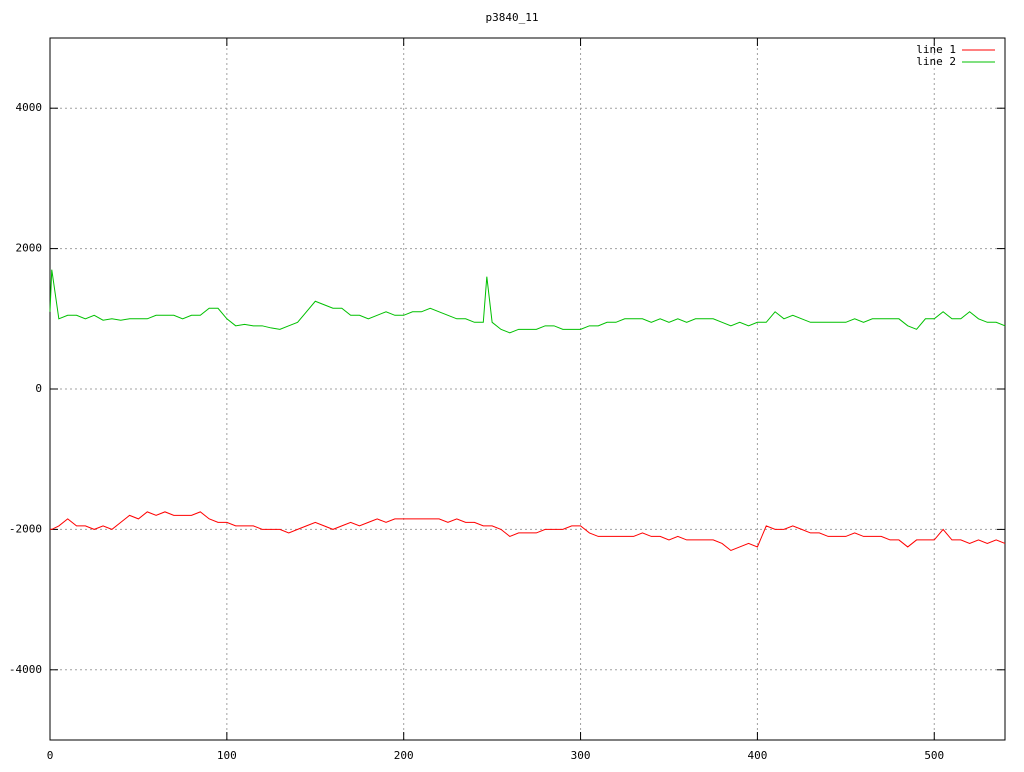 Image resolution: width=1024 pixels, height=772 pixels. Describe the element at coordinates (29, 248) in the screenshot. I see `y-tick-label: 2000` at that location.